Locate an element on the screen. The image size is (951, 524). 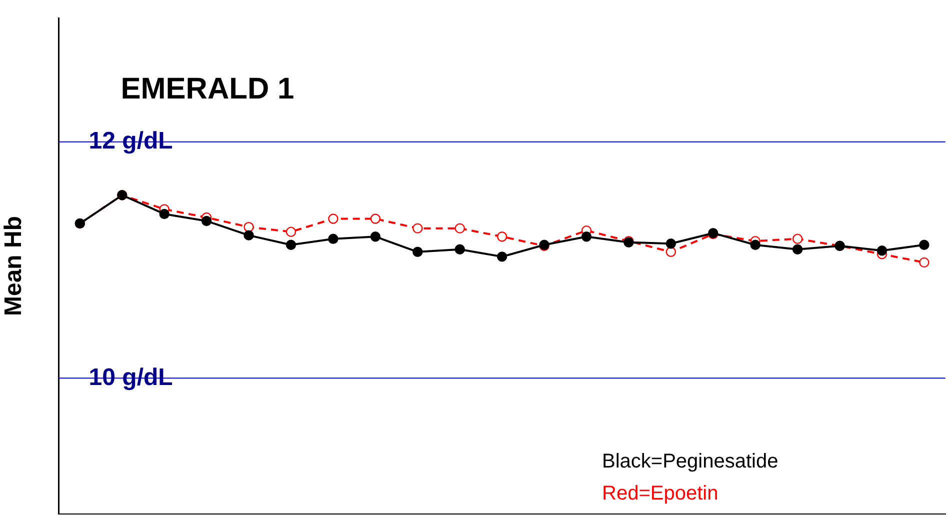
annotation: Red=Epoetin is located at coordinates (660, 493).